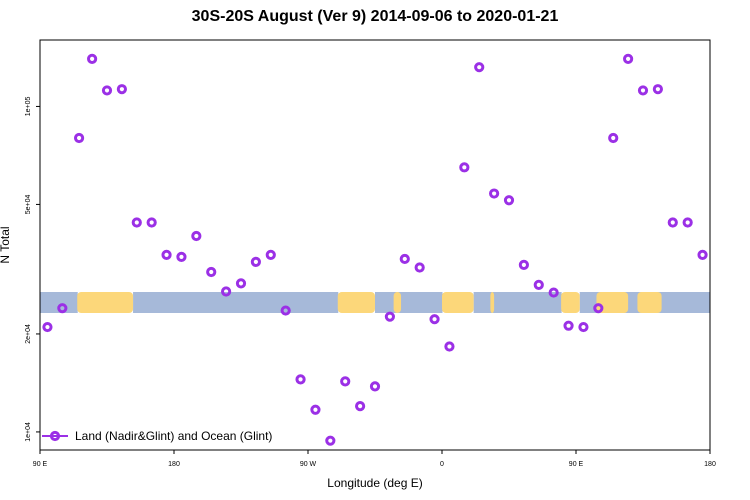  Describe the element at coordinates (32, 269) in the screenshot. I see `y-axis: 1e+04 2e+04 5e+04 1e+05` at that location.